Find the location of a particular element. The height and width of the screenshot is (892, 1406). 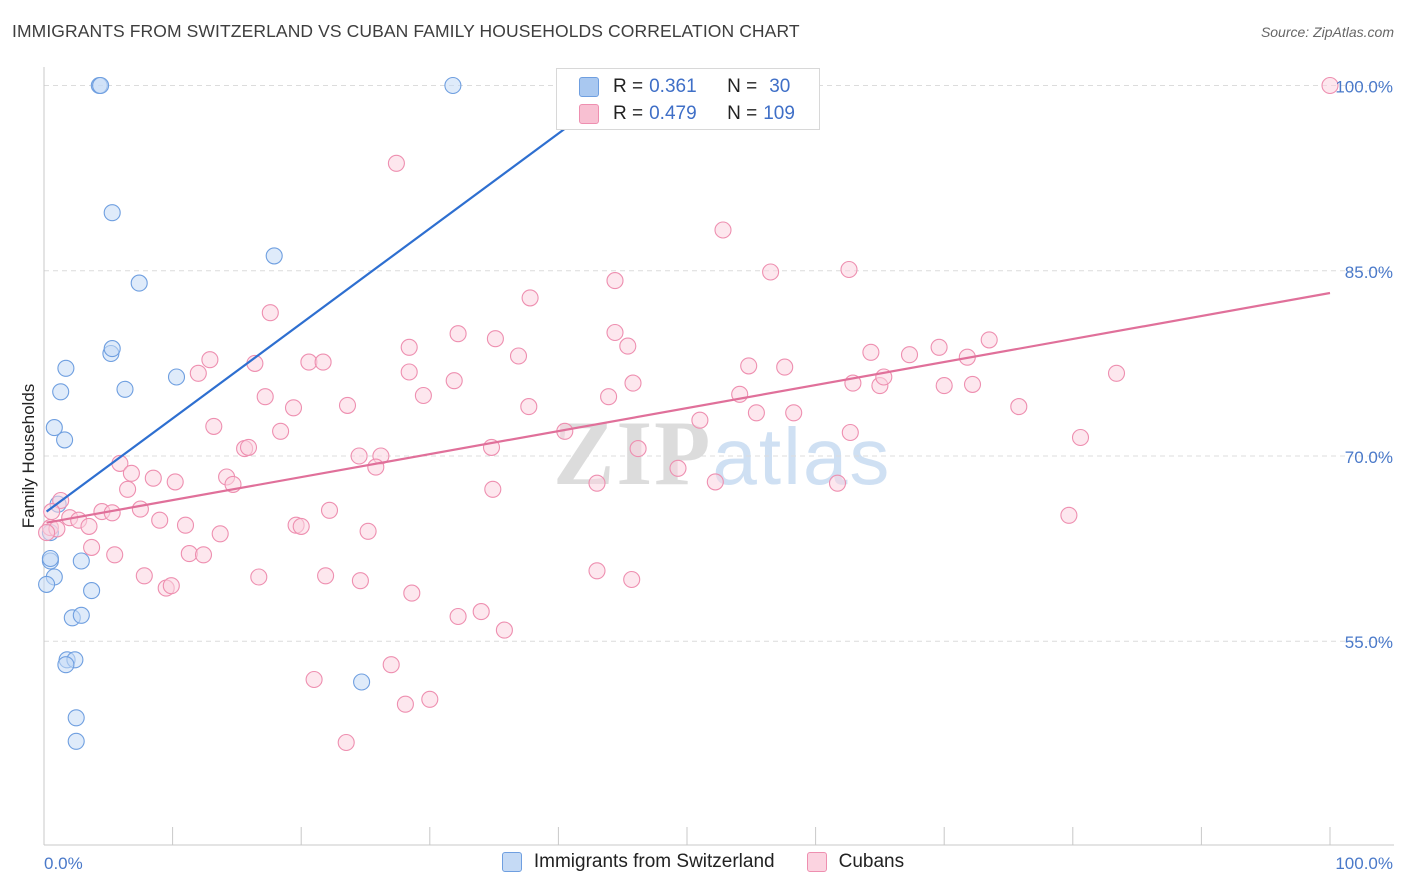

legend-row-switzerland: R = 0.361 N = 30 is located at coordinates (684, 87).